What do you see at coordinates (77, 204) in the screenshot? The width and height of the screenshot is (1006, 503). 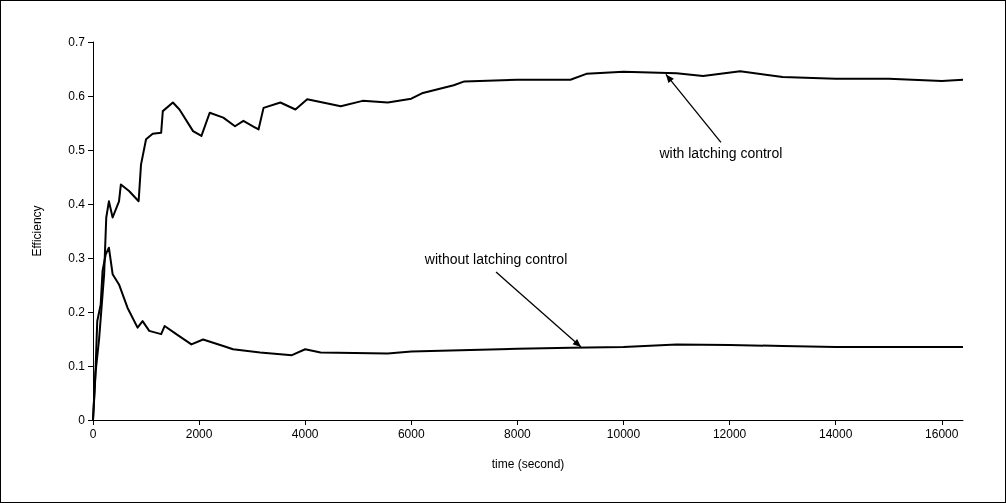 I see `y-tick-label: 0.4` at bounding box center [77, 204].